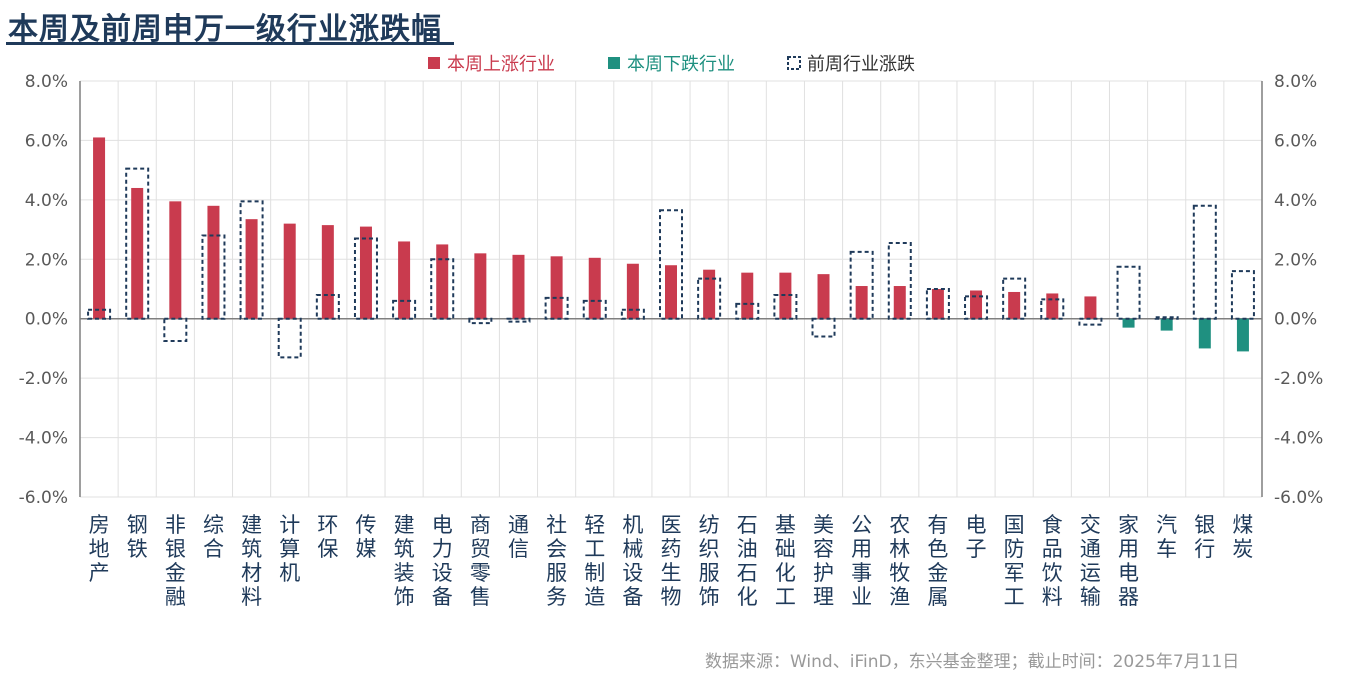 The height and width of the screenshot is (679, 1356). Describe the element at coordinates (1295, 260) in the screenshot. I see `y-tick-label-right: 2.0%` at that location.